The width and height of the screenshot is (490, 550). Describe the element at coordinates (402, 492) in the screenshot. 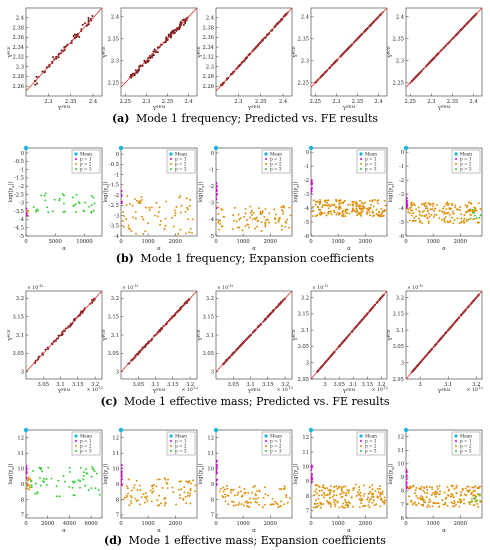

I see `y-tick-label: 8` at that location.